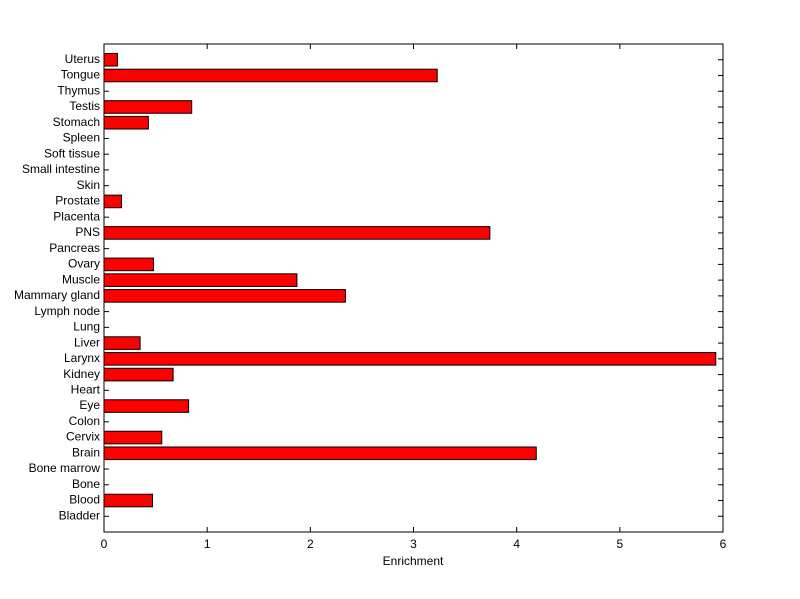  Describe the element at coordinates (84, 500) in the screenshot. I see `y-tick-label: Blood` at that location.